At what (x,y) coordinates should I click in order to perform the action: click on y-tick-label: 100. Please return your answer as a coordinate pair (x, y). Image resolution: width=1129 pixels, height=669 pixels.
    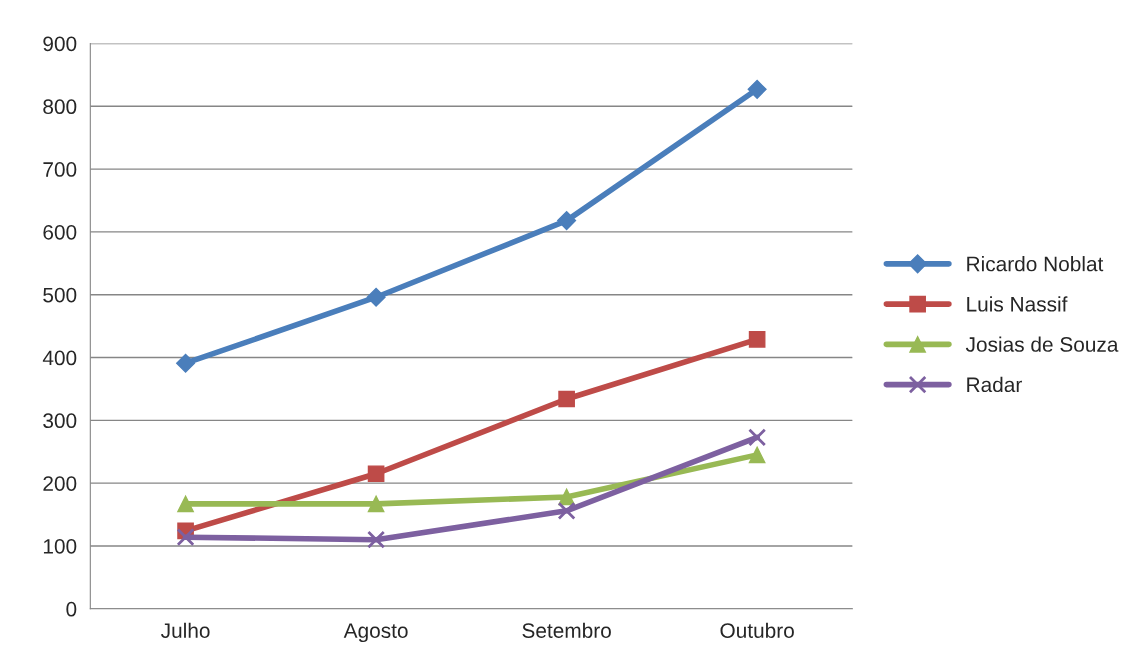
    Looking at the image, I should click on (60, 546).